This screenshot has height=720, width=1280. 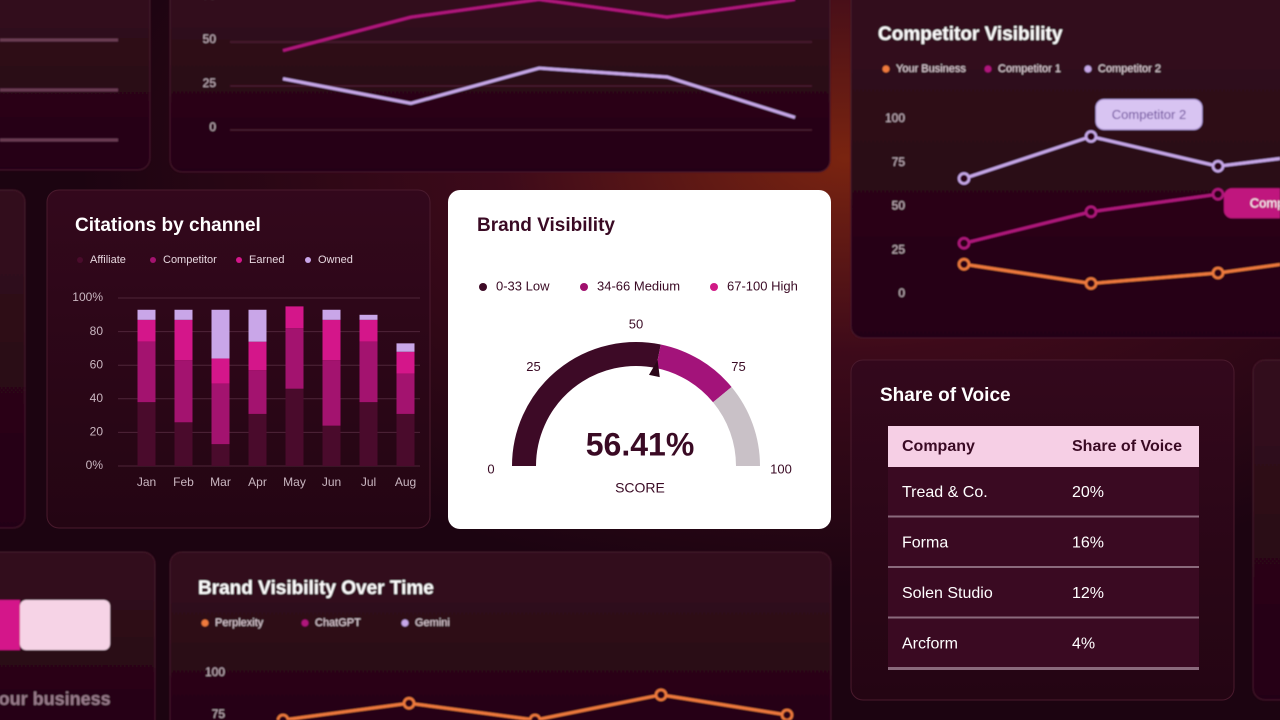 I want to click on y-tick-label: 20, so click(x=97, y=432).